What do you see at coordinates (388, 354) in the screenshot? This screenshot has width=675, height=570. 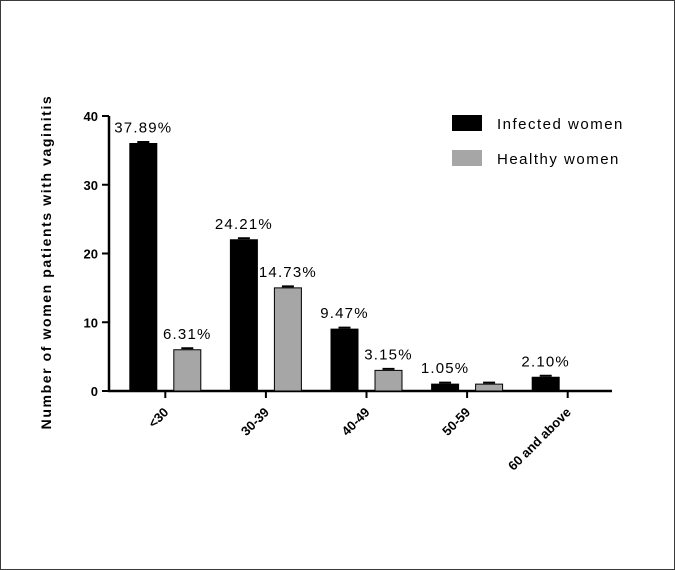 I see `data-label: 3.15%` at bounding box center [388, 354].